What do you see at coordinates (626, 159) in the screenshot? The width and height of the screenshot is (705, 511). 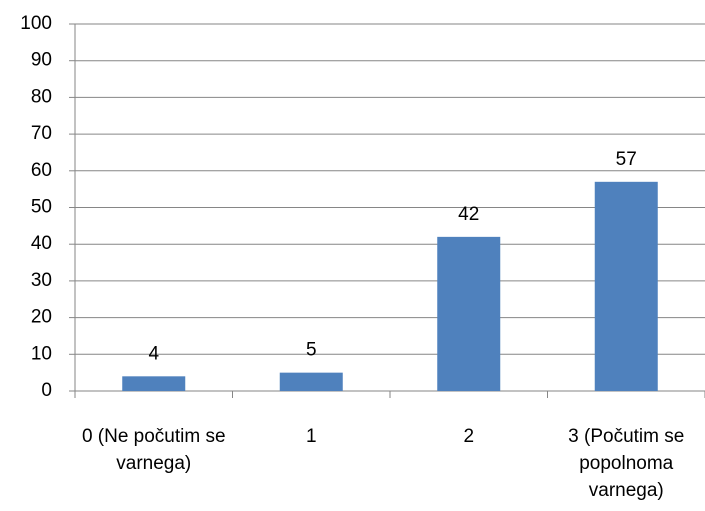 I see `data-label: 57` at bounding box center [626, 159].